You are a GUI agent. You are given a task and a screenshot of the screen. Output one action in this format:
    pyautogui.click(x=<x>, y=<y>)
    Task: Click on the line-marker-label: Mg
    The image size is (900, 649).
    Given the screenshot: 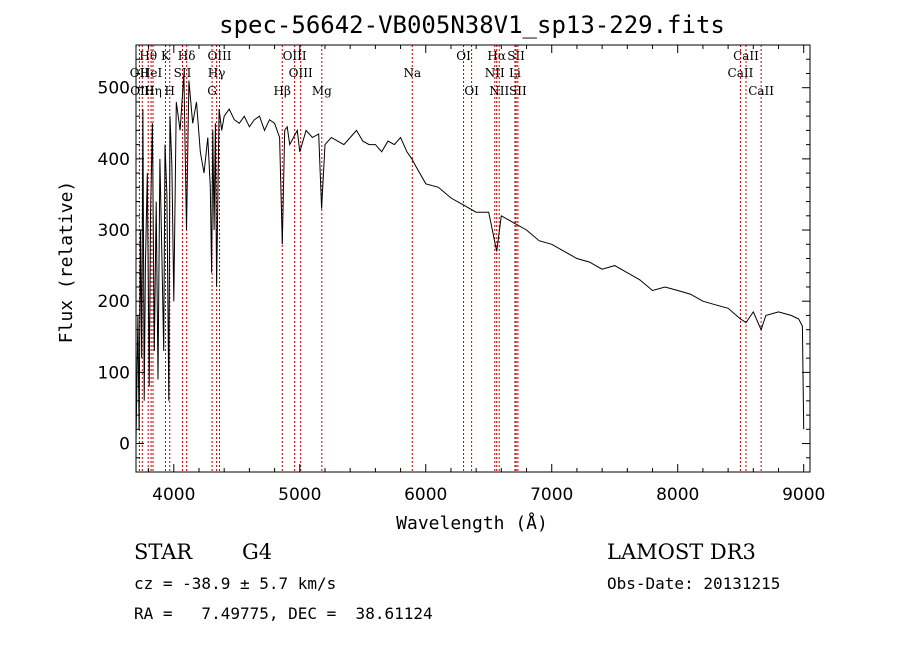 What is the action you would take?
    pyautogui.click(x=322, y=91)
    